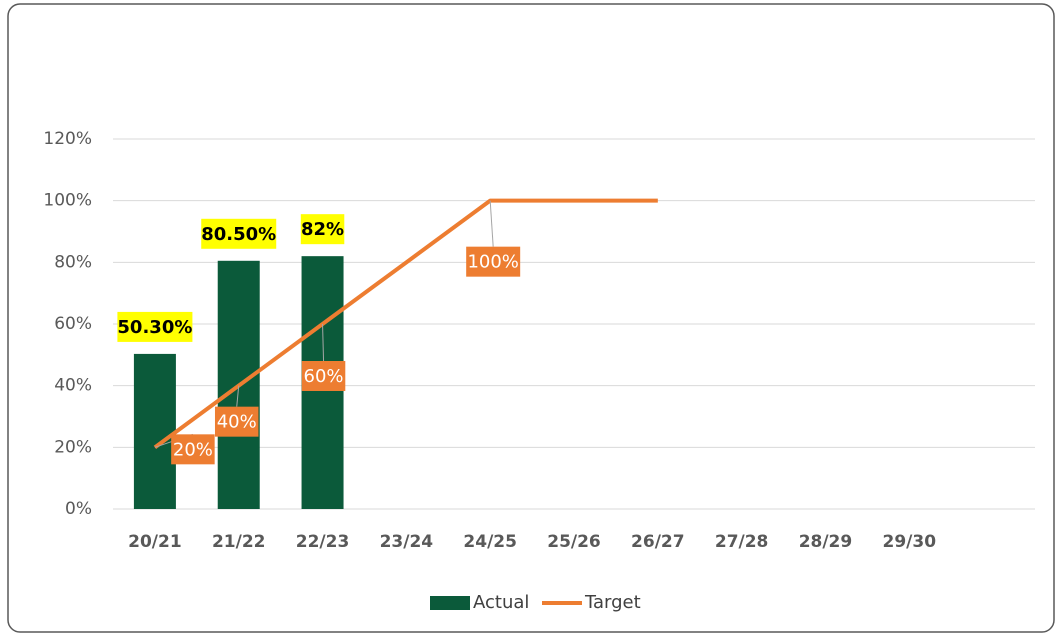  Describe the element at coordinates (826, 542) in the screenshot. I see `x-tick-label: 28/29` at that location.